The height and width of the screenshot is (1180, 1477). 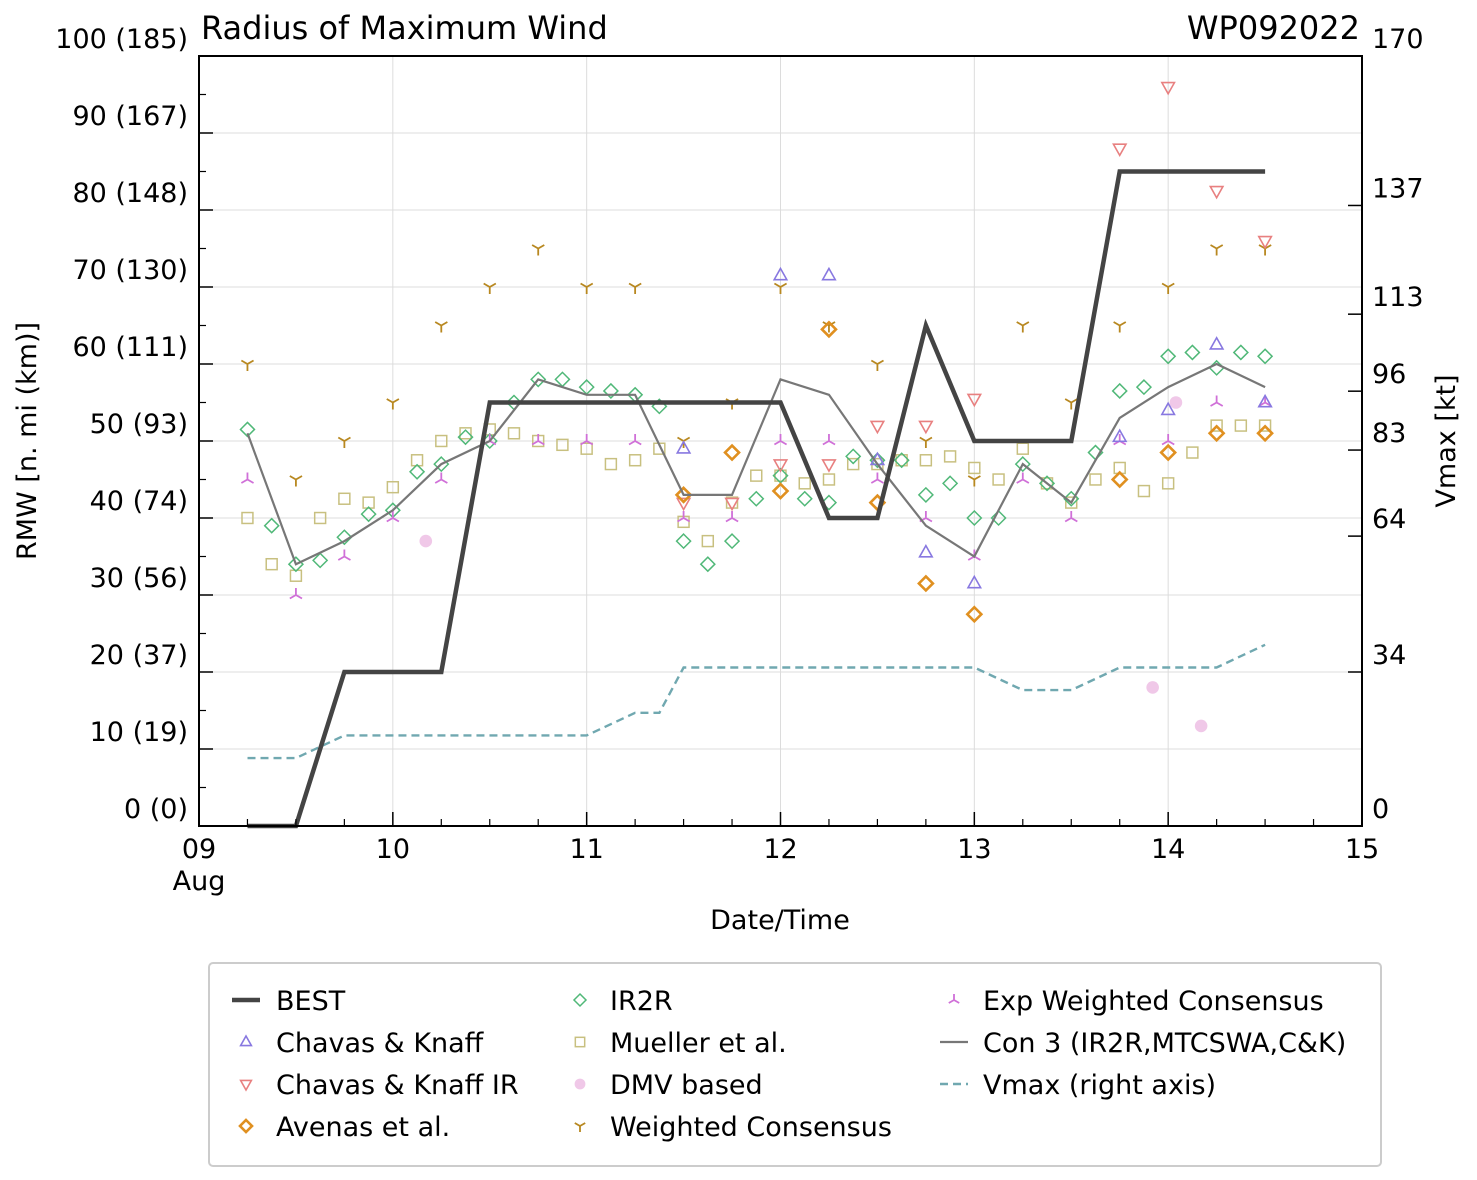 I want to click on x-tick-label: 13, so click(x=974, y=849).